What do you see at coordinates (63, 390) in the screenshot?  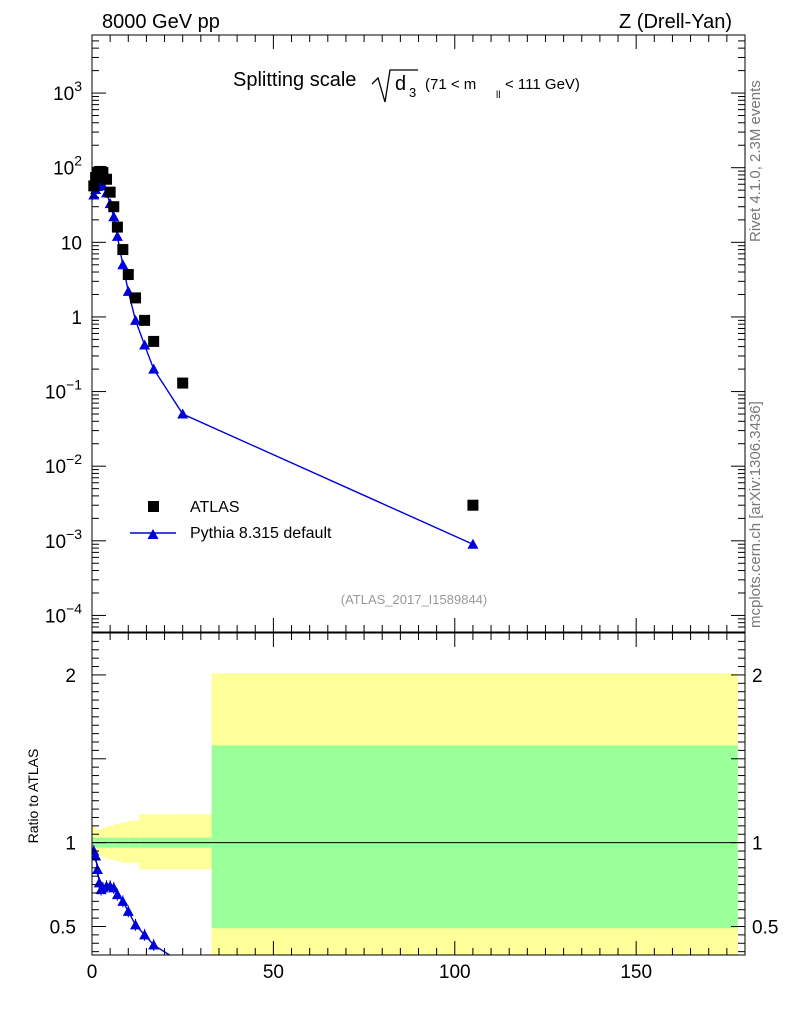 I see `y-tick-label: 10⁻¹` at bounding box center [63, 390].